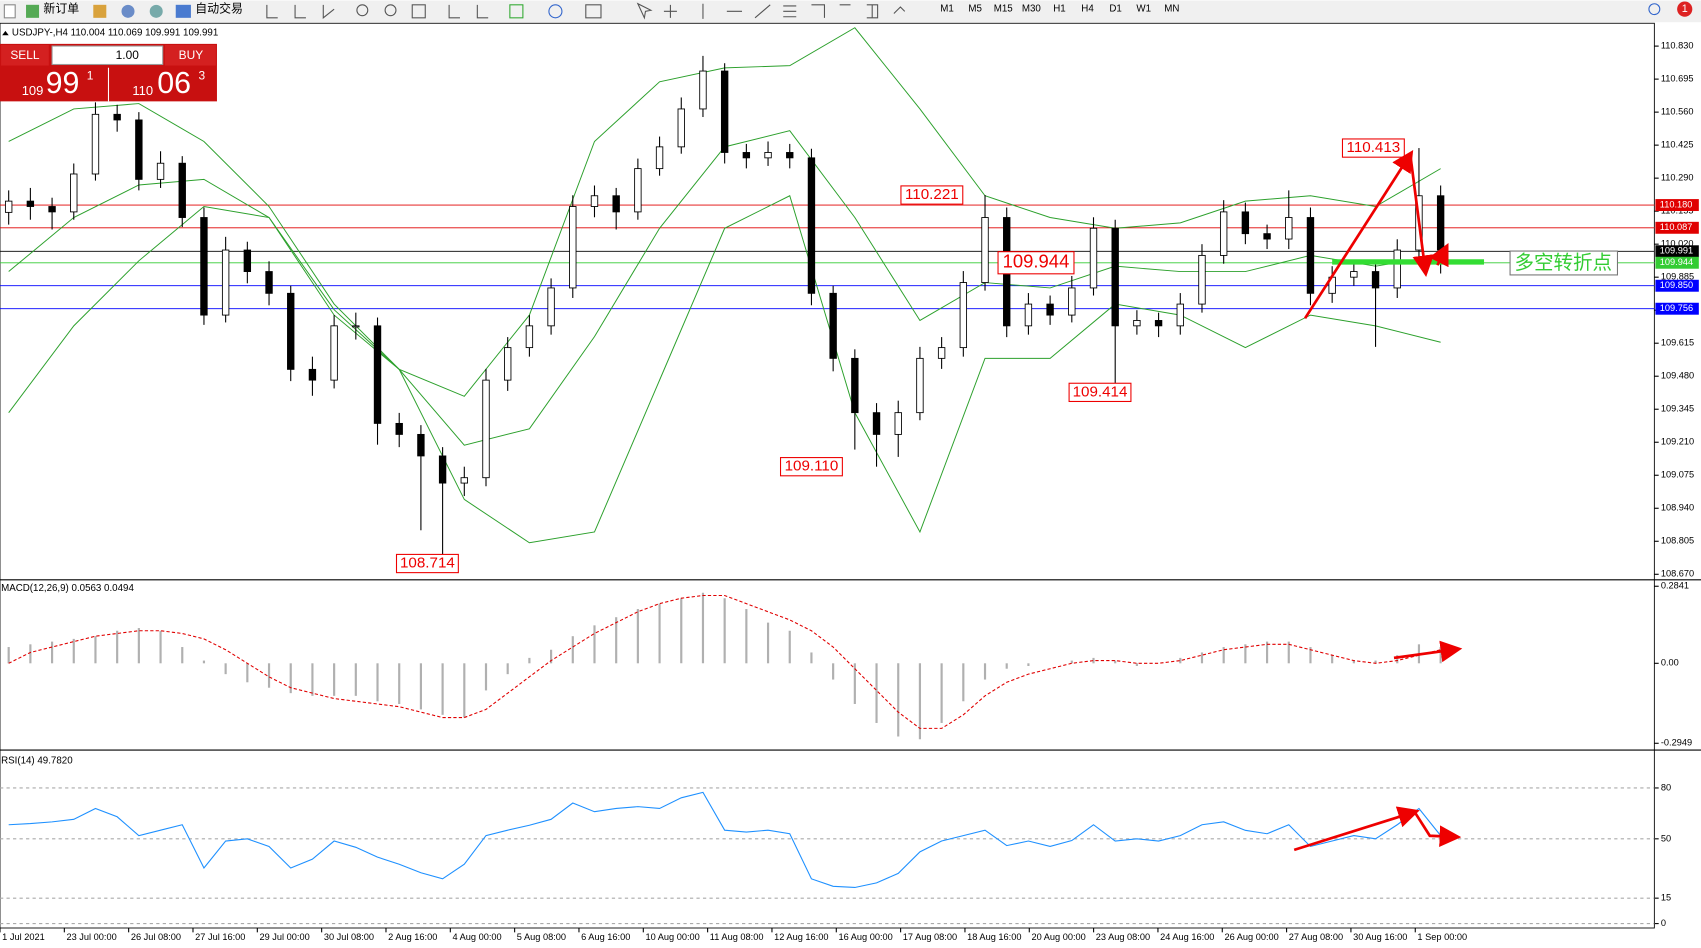 Image resolution: width=1701 pixels, height=948 pixels. I want to click on level-label: 109.944, so click(1676, 262).